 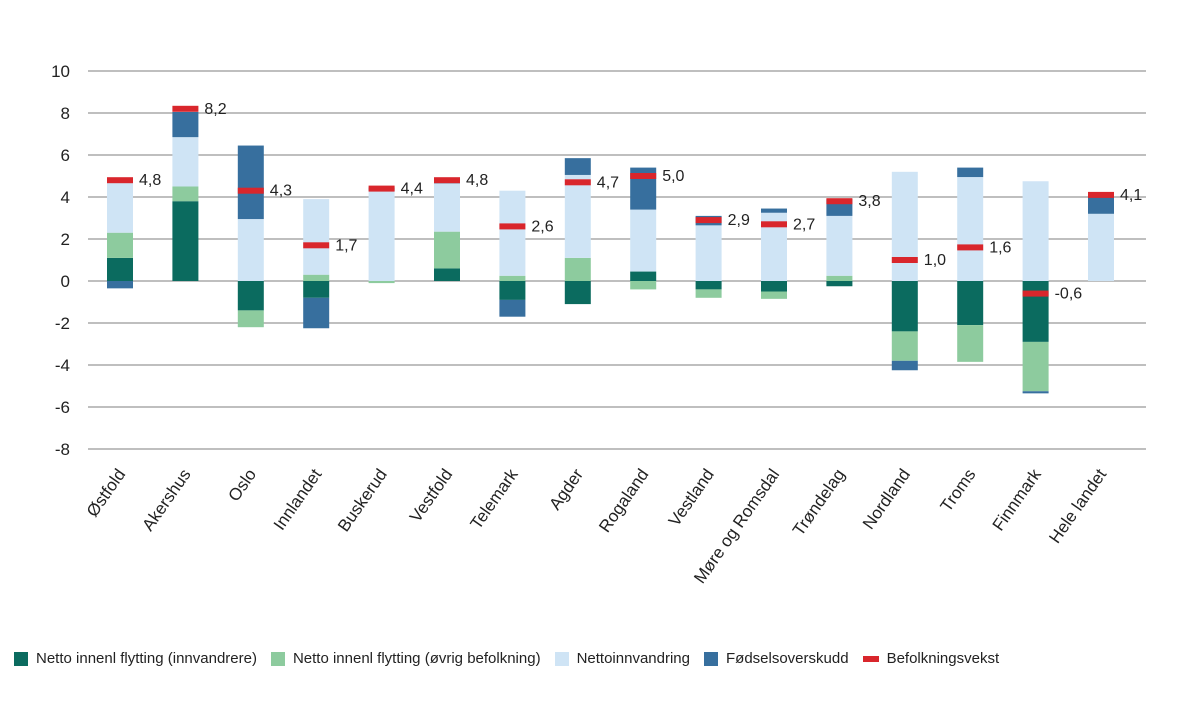 What do you see at coordinates (281, 191) in the screenshot?
I see `data-label-2: 4,3` at bounding box center [281, 191].